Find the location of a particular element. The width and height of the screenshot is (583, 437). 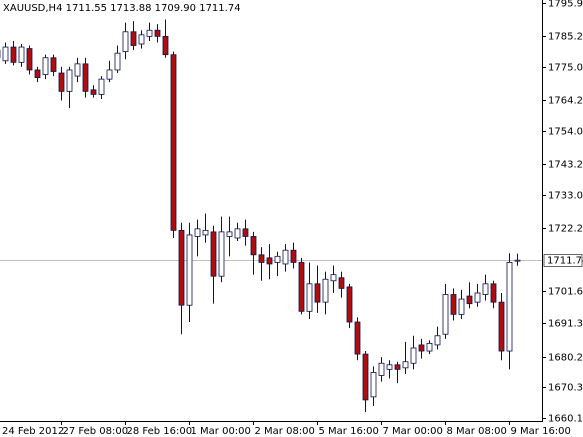

y-tick-label: 1722.25 is located at coordinates (565, 229).